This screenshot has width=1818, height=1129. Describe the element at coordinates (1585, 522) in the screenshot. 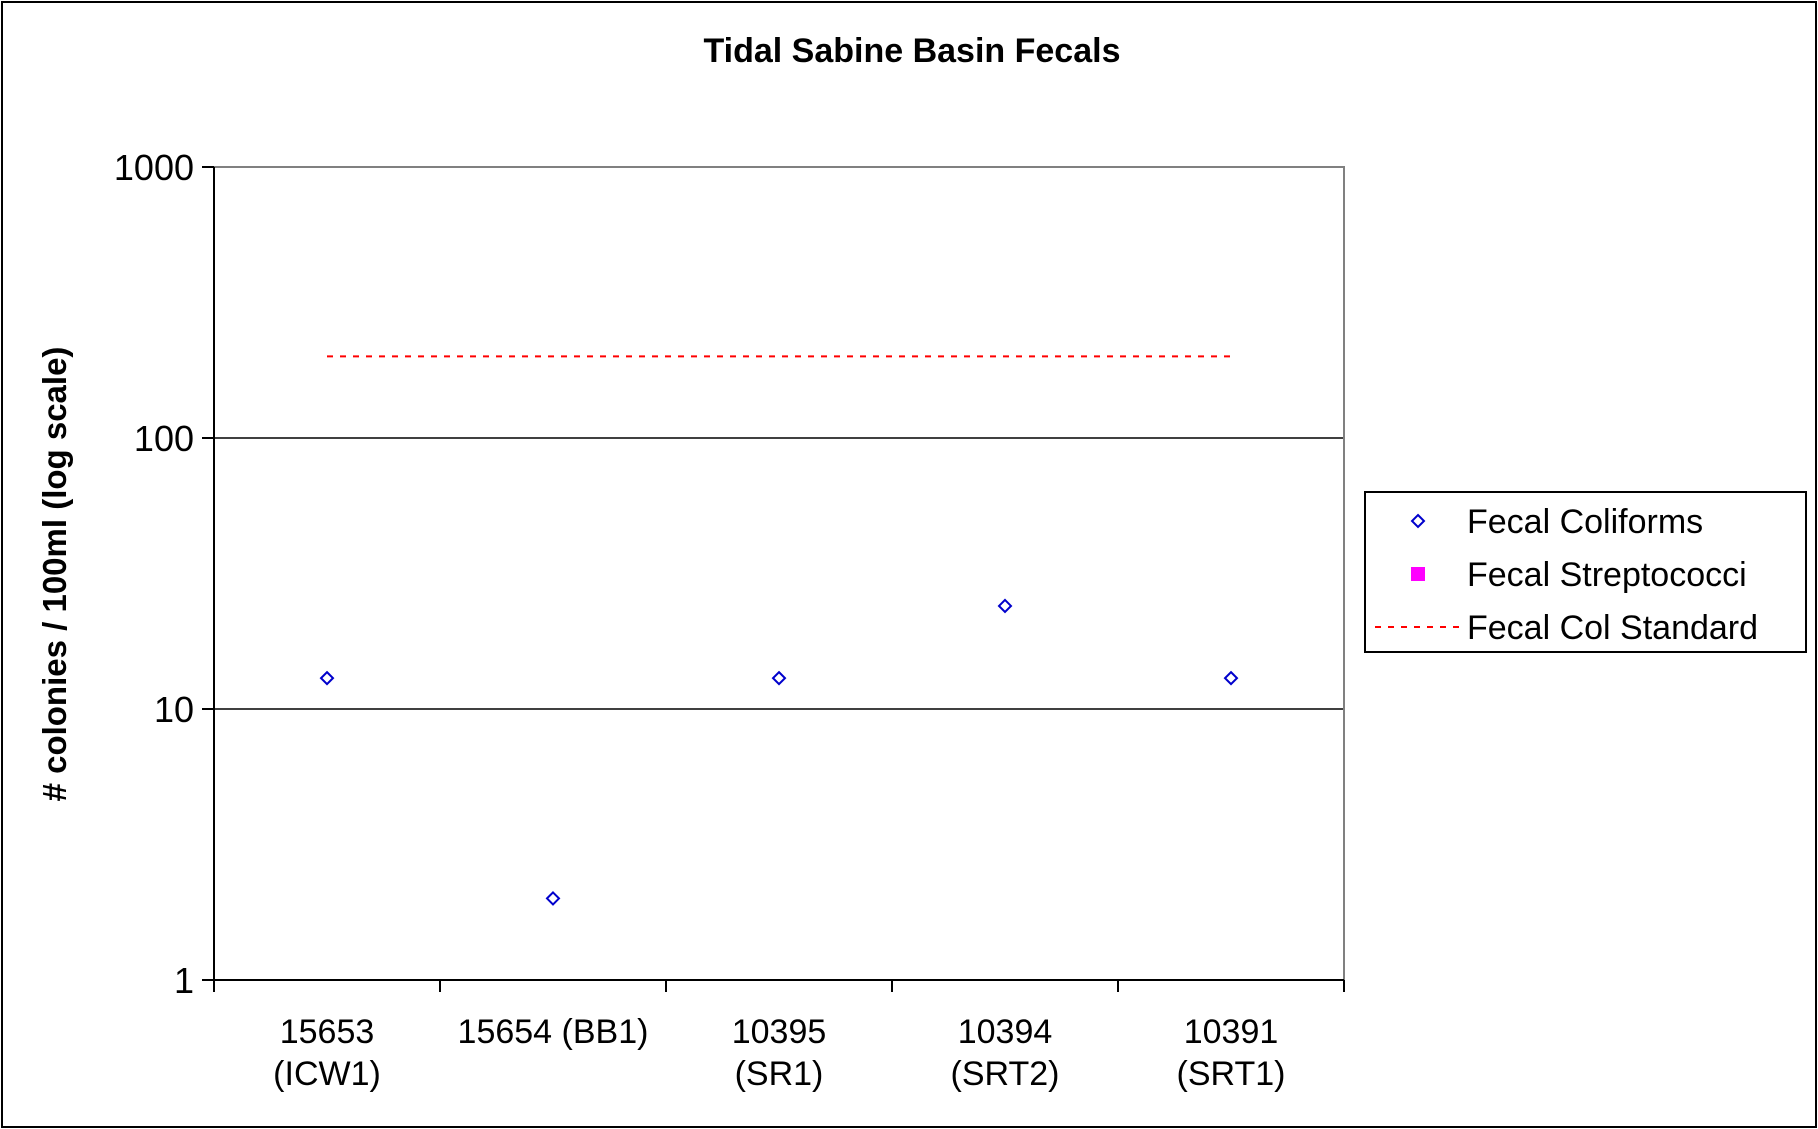

I see `legend-label: Fecal Coliforms` at that location.